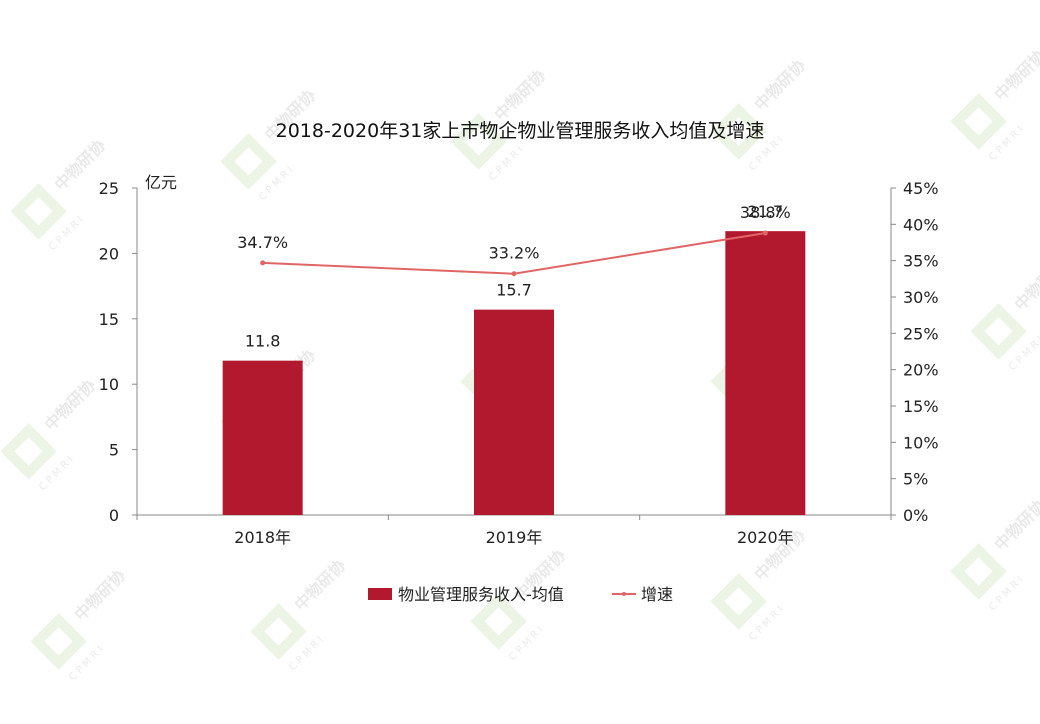 The image size is (1040, 724). I want to click on legend-label-bar: 物业管理服务收入-均值, so click(481, 594).